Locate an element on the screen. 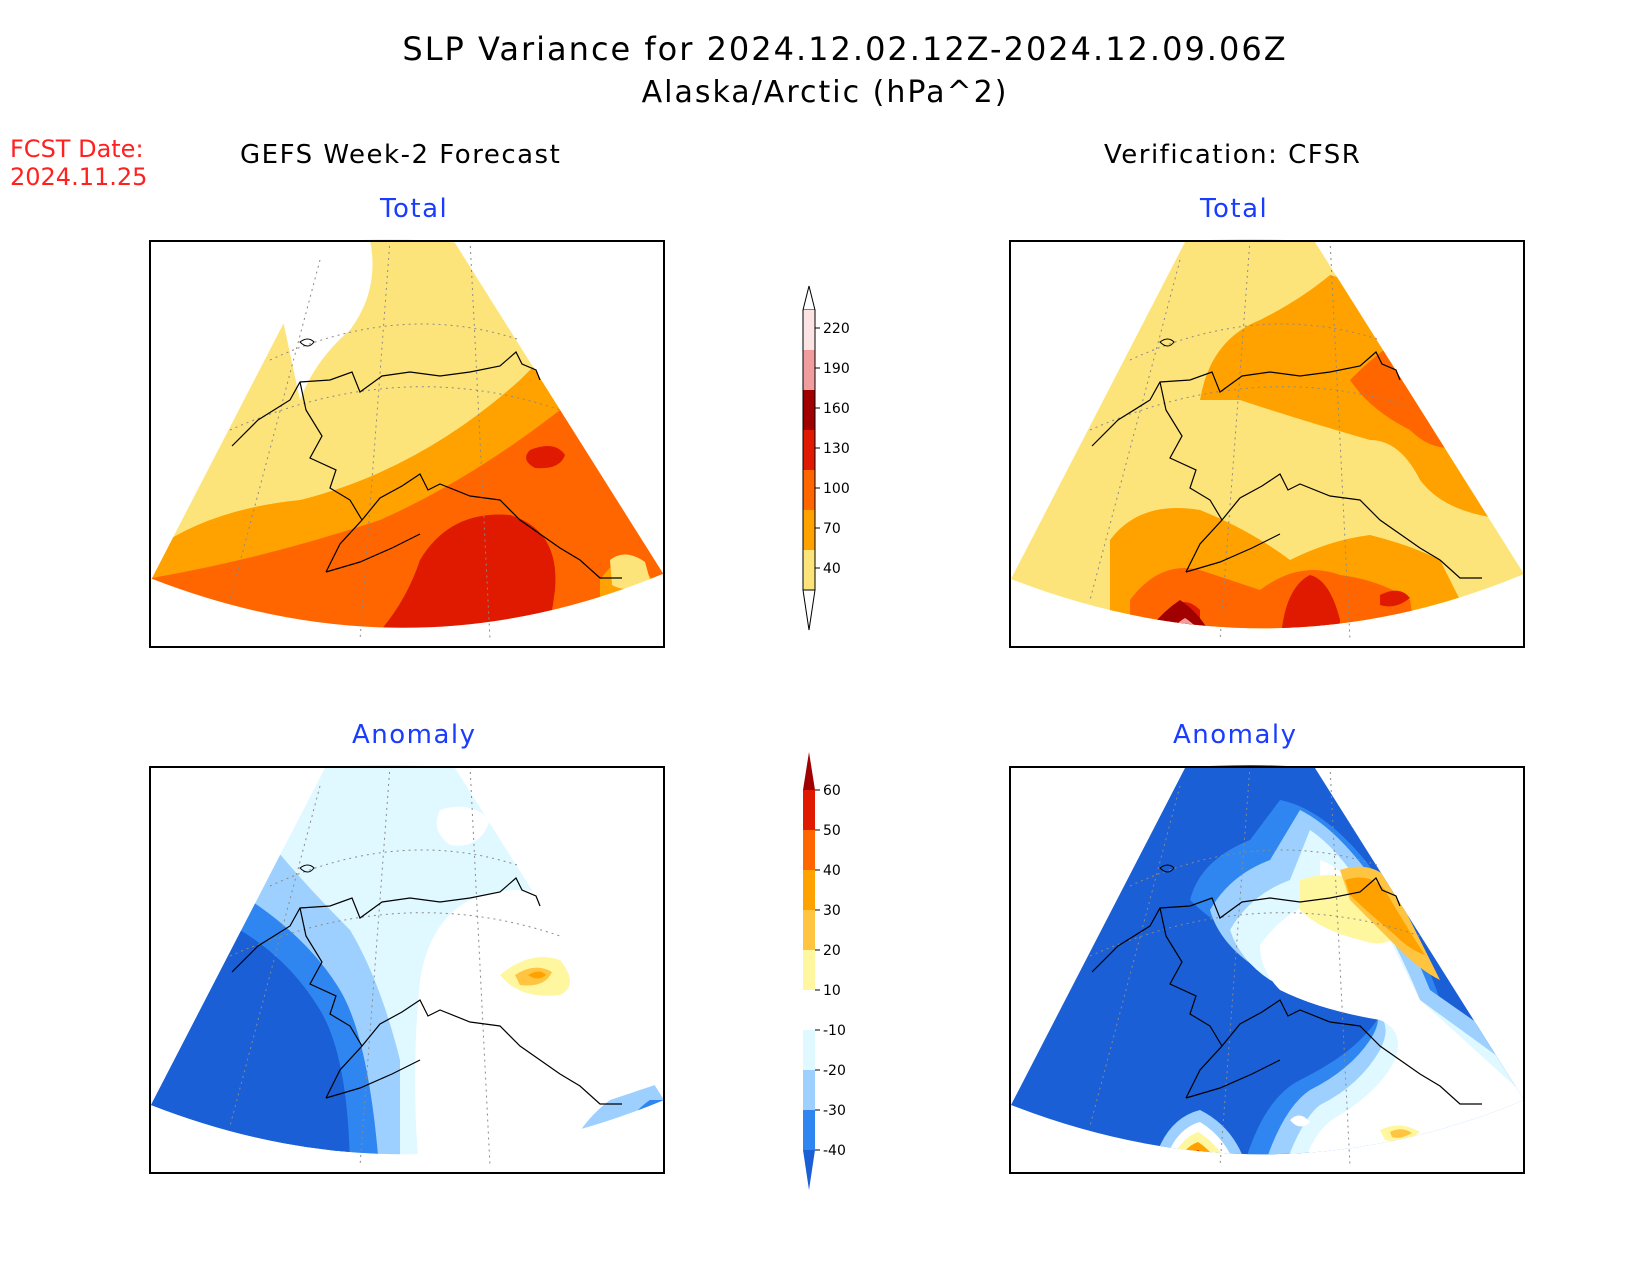 The width and height of the screenshot is (1650, 1275). panel-title-forecast-total: Total is located at coordinates (414, 209).